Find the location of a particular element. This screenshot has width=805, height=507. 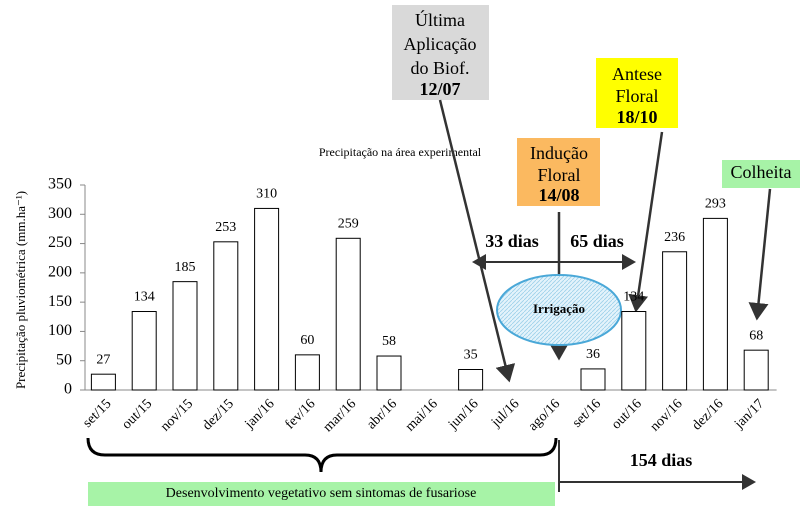

irrigation-ellipse is located at coordinates (559, 310).